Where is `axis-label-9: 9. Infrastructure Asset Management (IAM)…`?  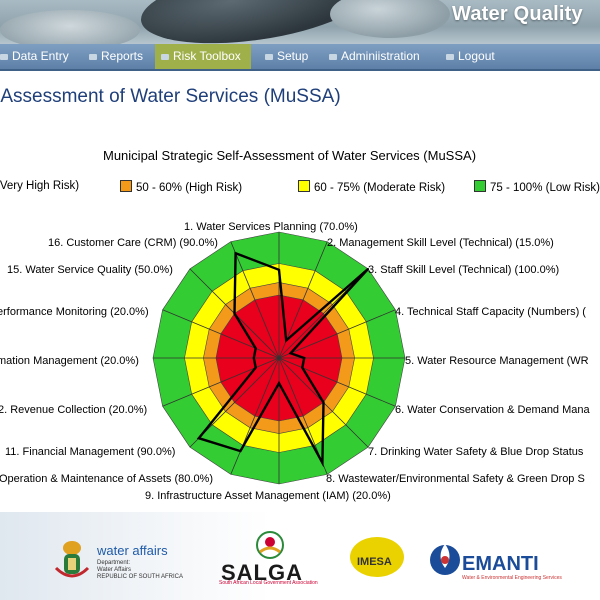
axis-label-9: 9. Infrastructure Asset Management (IAM)… is located at coordinates (268, 496).